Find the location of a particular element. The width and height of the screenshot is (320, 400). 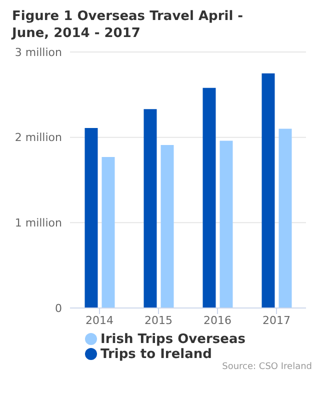

y-tick-label: 1 million is located at coordinates (38, 223).